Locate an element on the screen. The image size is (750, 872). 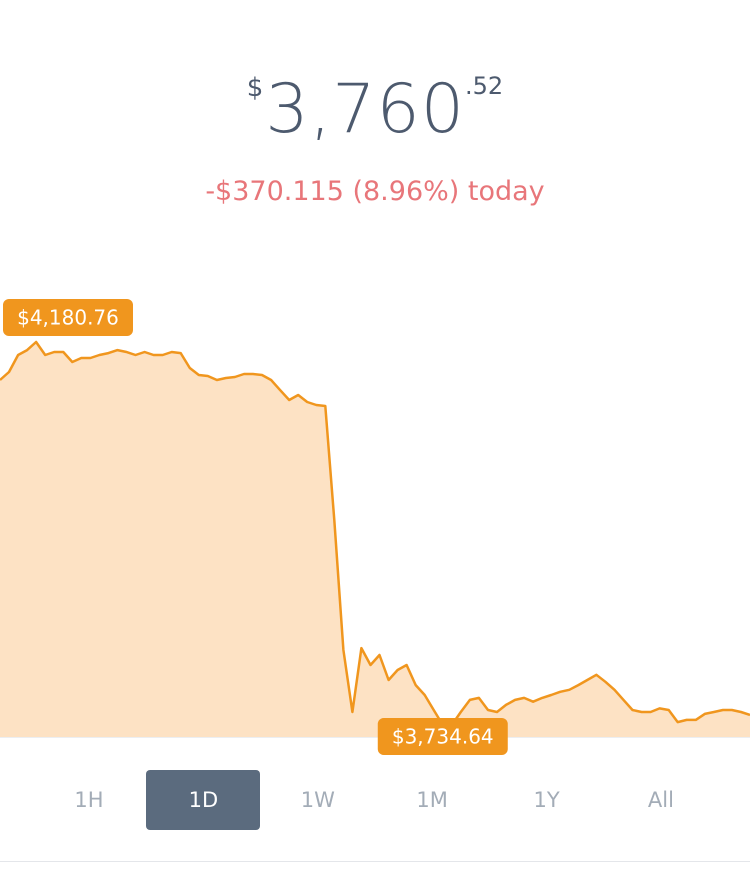
range-tab: 1D is located at coordinates (203, 800).